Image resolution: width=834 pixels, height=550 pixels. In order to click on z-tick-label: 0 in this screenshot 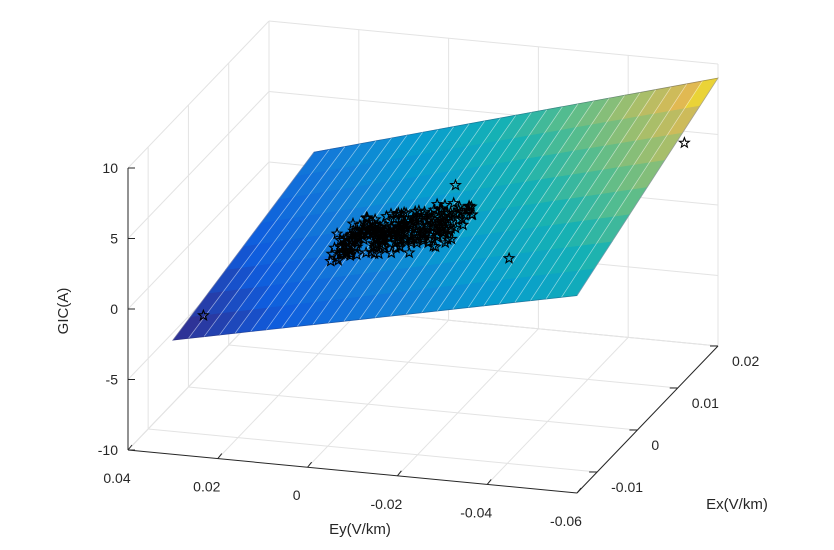, I will do `click(114, 309)`.